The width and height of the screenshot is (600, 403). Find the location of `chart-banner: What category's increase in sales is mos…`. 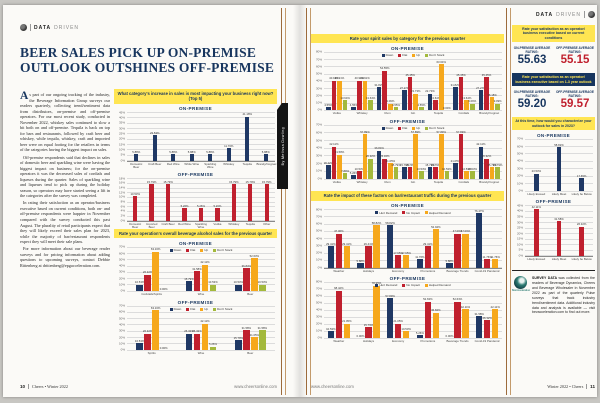

chart-banner: What category's increase in sales is mos… is located at coordinates (195, 96).